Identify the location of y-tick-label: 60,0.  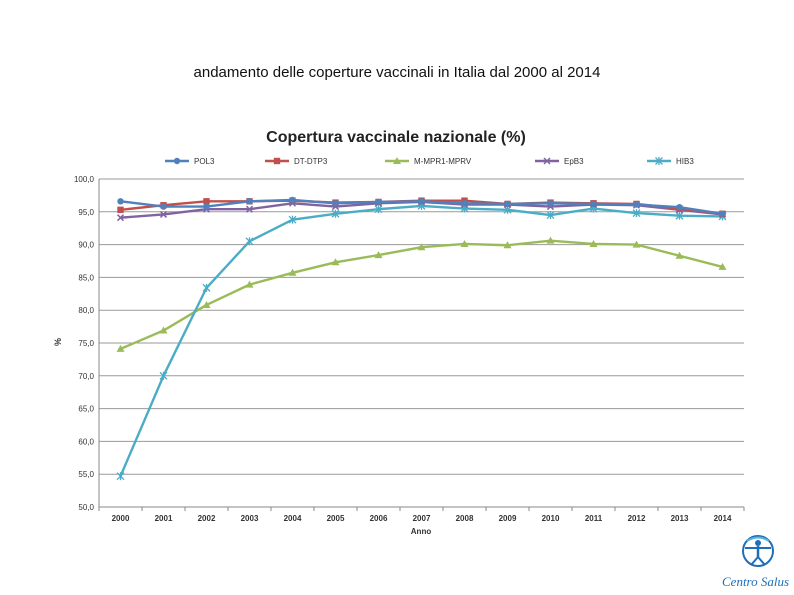
(86, 441).